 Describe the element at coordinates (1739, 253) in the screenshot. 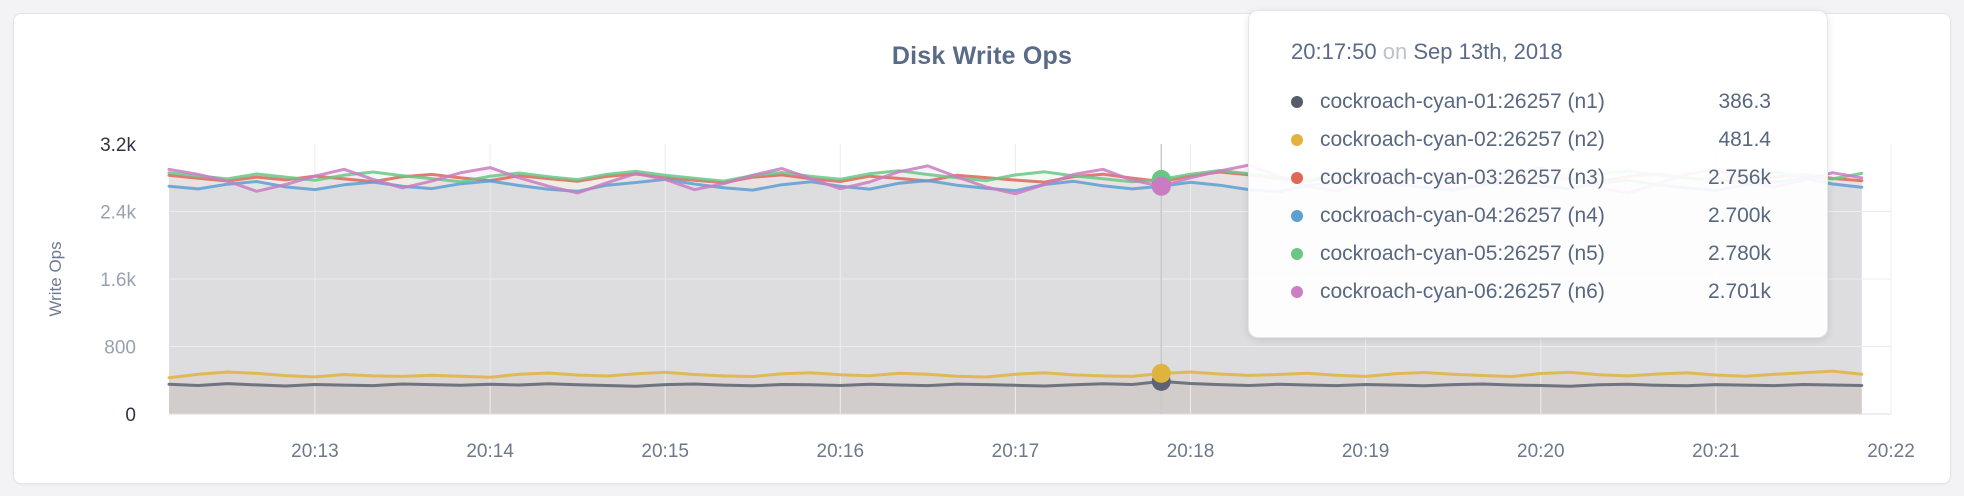

I see `series-value: 2.780k` at that location.